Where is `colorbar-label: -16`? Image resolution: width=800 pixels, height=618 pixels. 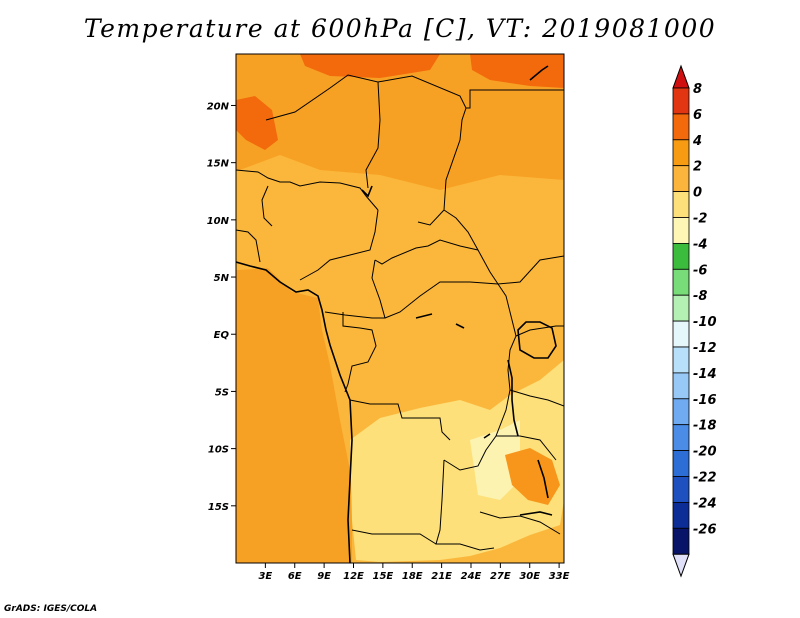 colorbar-label: -16 is located at coordinates (705, 400).